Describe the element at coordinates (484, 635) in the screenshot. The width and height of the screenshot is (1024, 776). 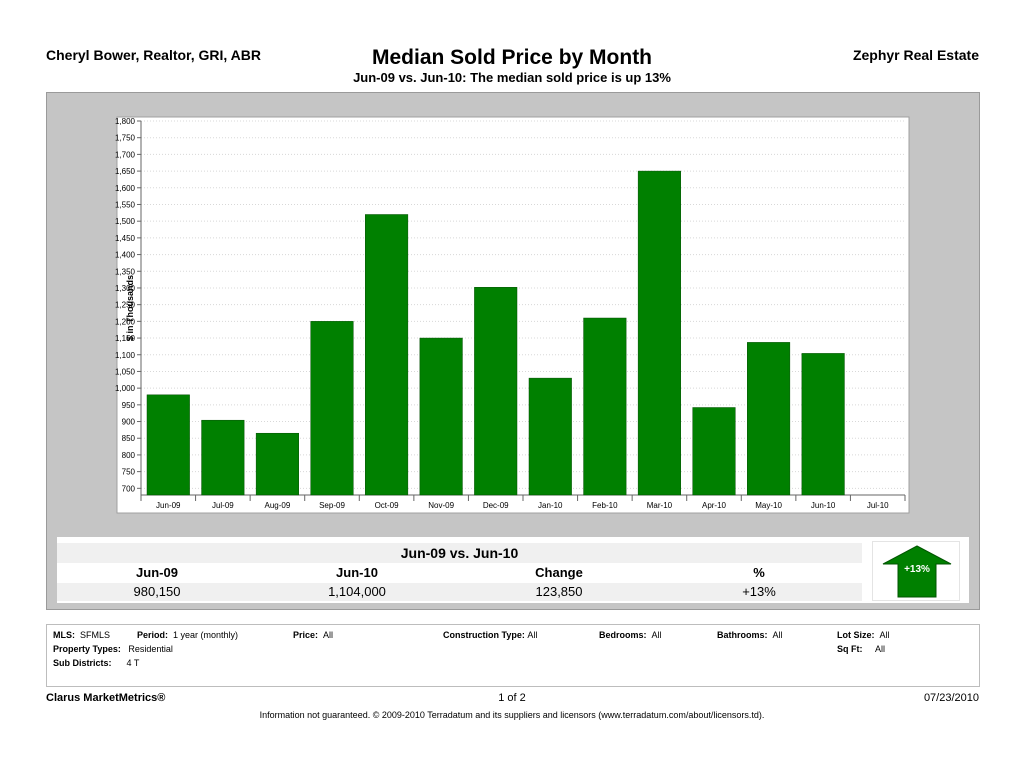
I see `construction-label: Construction Type:` at that location.